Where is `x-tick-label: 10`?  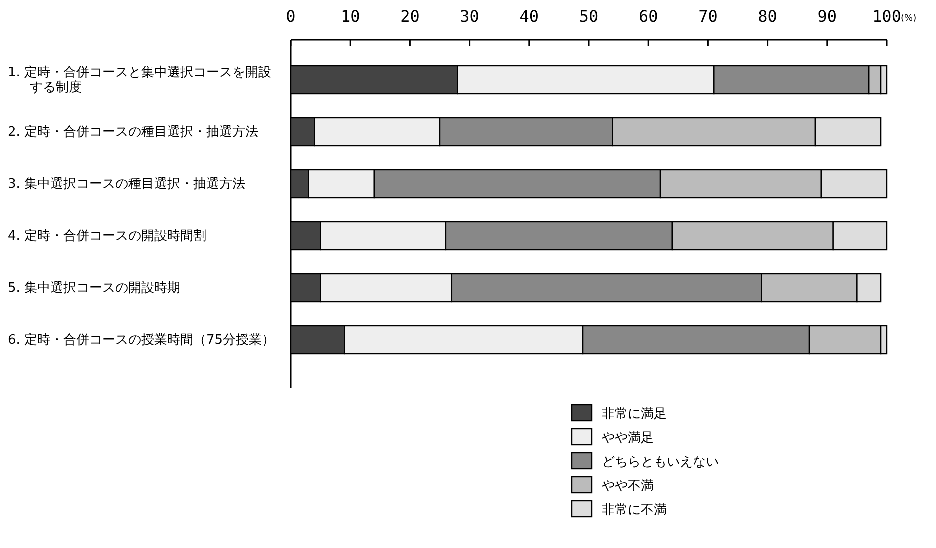 x-tick-label: 10 is located at coordinates (350, 16).